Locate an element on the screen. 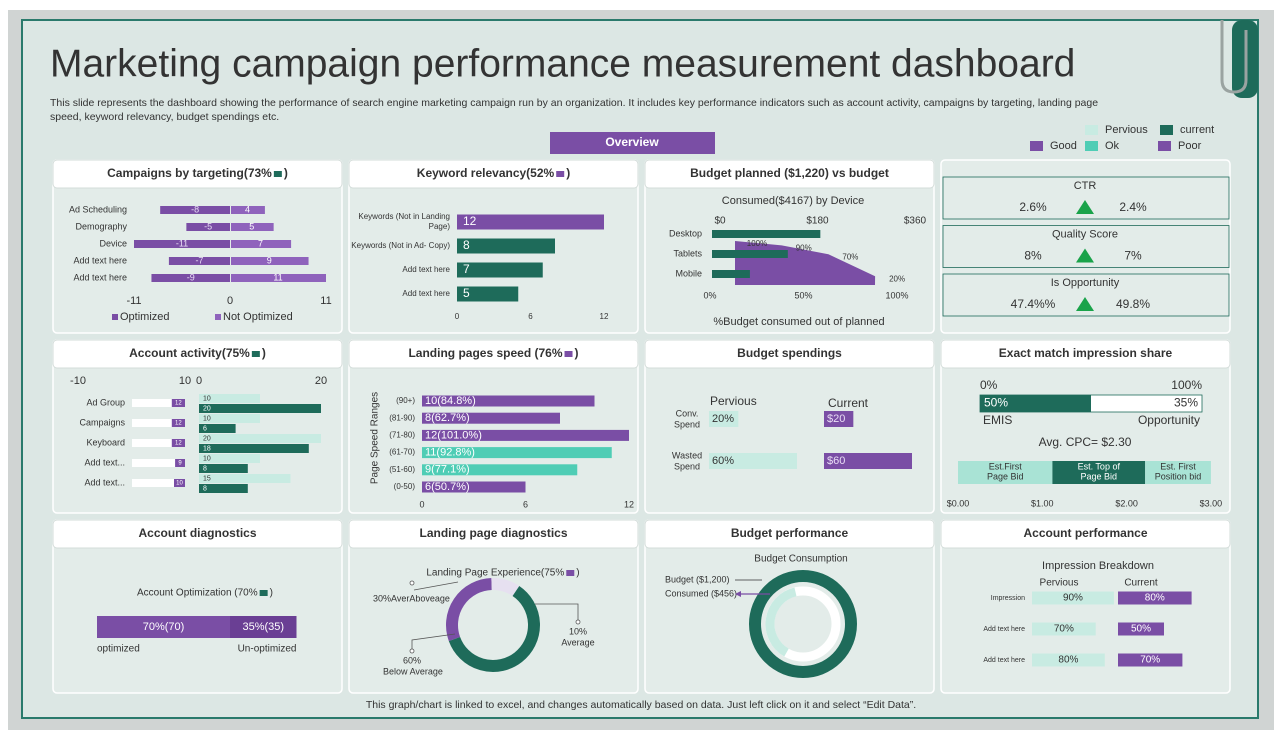  label: Spend is located at coordinates (687, 424).